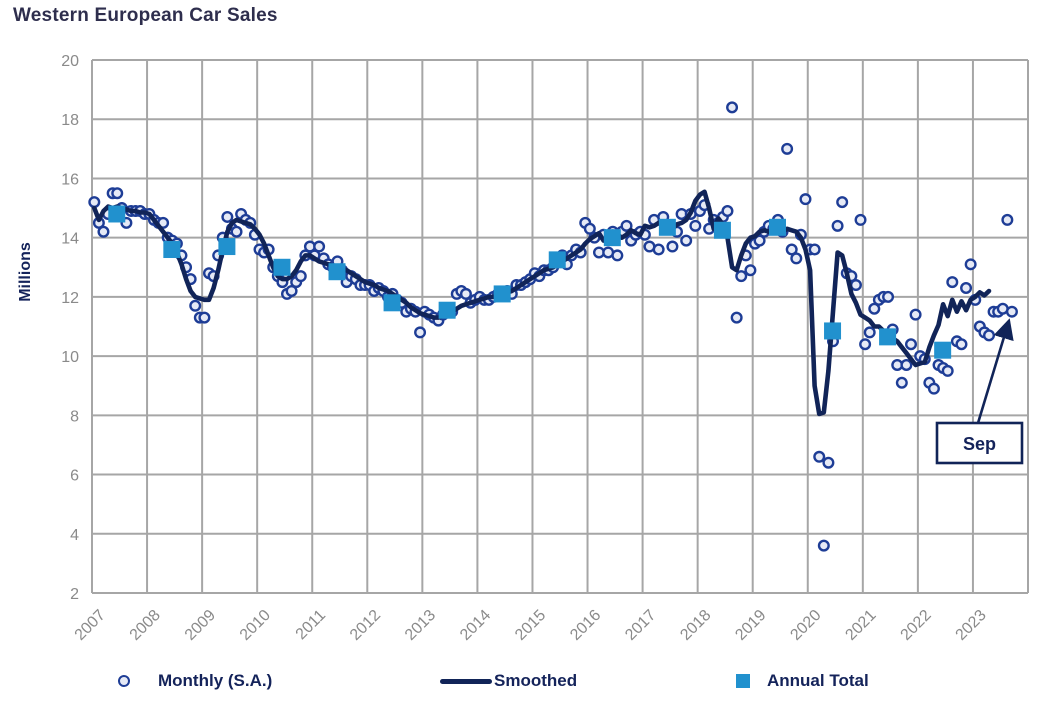  What do you see at coordinates (805, 625) in the screenshot?
I see `x-tick-label: 2020` at bounding box center [805, 625].